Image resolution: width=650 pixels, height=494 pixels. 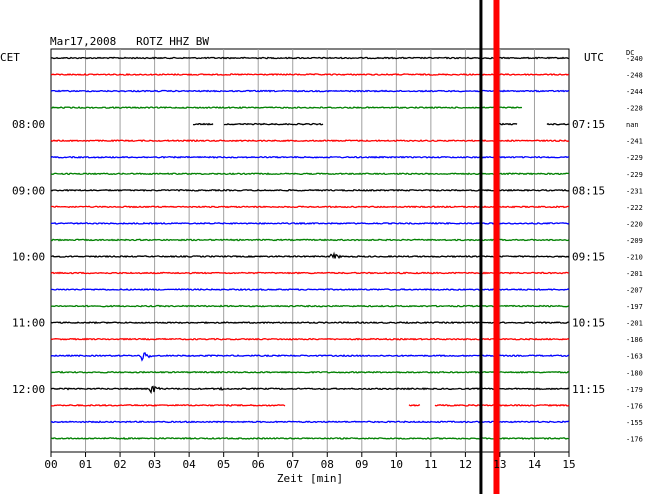 I want to click on utc-hour-label: 10:15, so click(x=588, y=323).